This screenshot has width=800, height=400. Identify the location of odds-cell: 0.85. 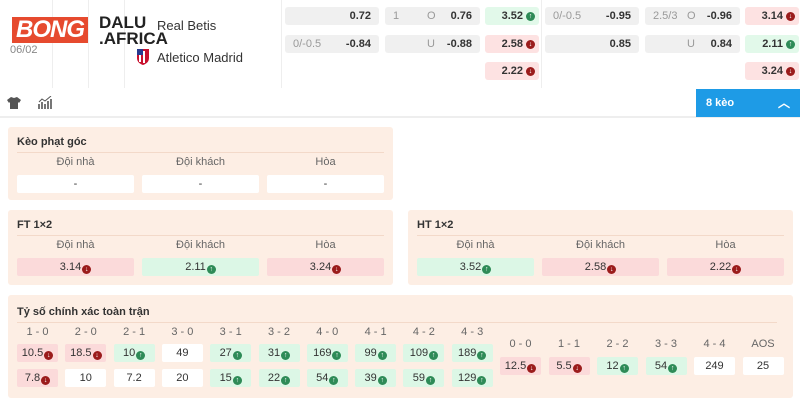
(592, 44).